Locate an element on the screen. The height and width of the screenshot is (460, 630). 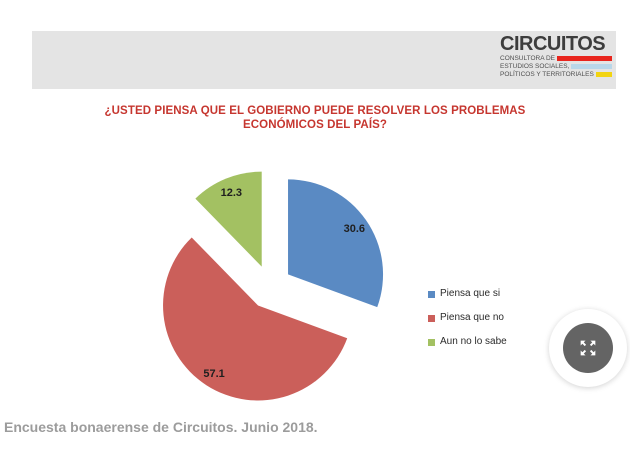
legend-label-piensa-que-si: Piensa que si is located at coordinates (470, 293).